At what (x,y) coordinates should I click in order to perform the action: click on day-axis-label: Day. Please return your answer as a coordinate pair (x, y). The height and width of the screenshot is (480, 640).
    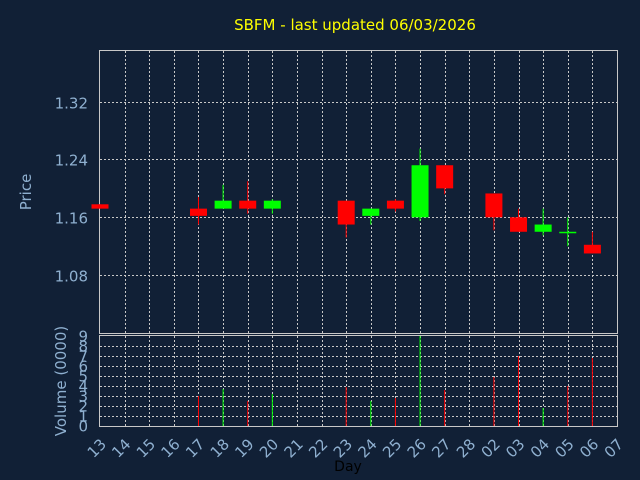
    Looking at the image, I should click on (348, 467).